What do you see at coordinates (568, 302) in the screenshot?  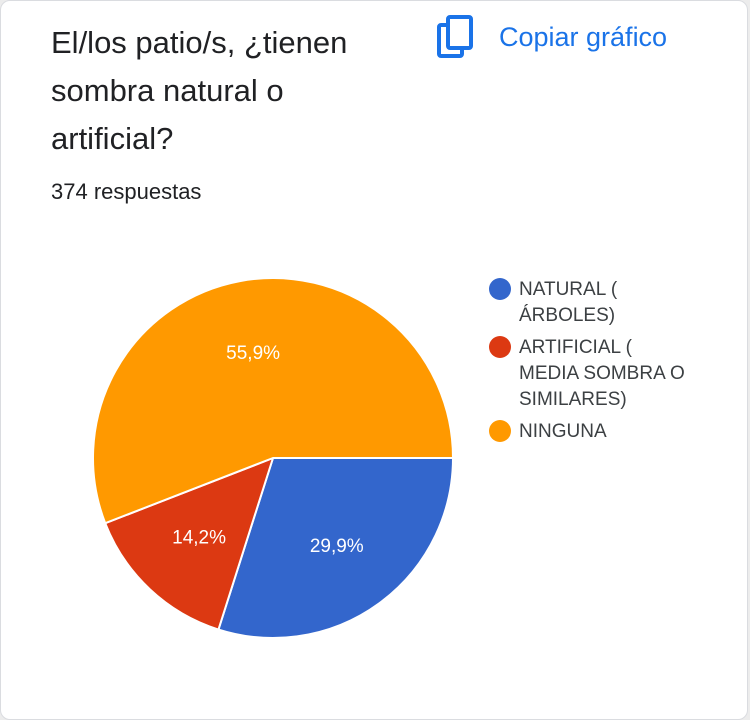 I see `legend-label: NATURAL ( ÁRBOLES)` at bounding box center [568, 302].